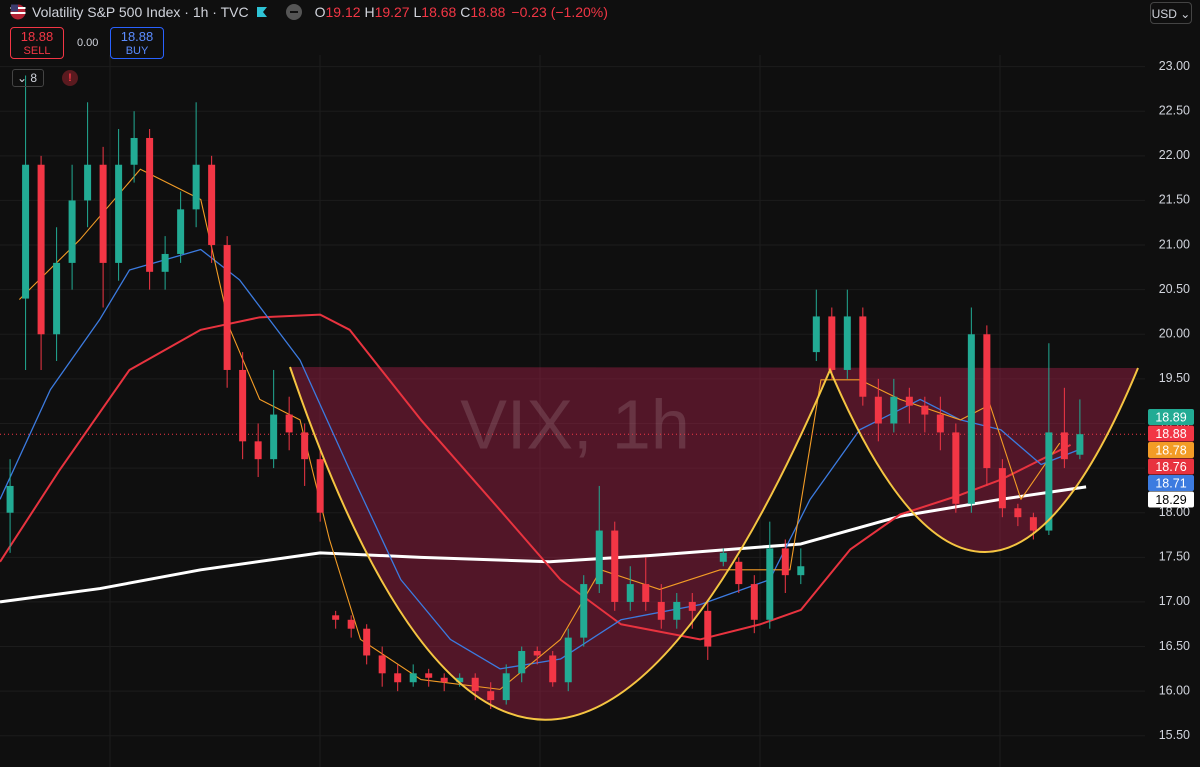 This screenshot has width=1200, height=767. What do you see at coordinates (18, 12) in the screenshot?
I see `flag-icon` at bounding box center [18, 12].